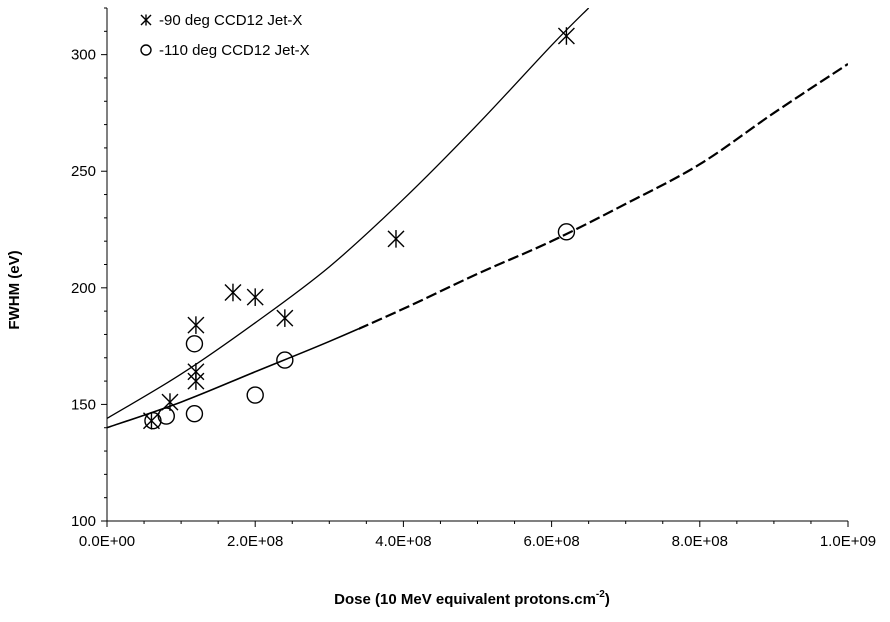  Describe the element at coordinates (234, 50) in the screenshot. I see `legend-label: -110 deg CCD12 Jet-X` at that location.